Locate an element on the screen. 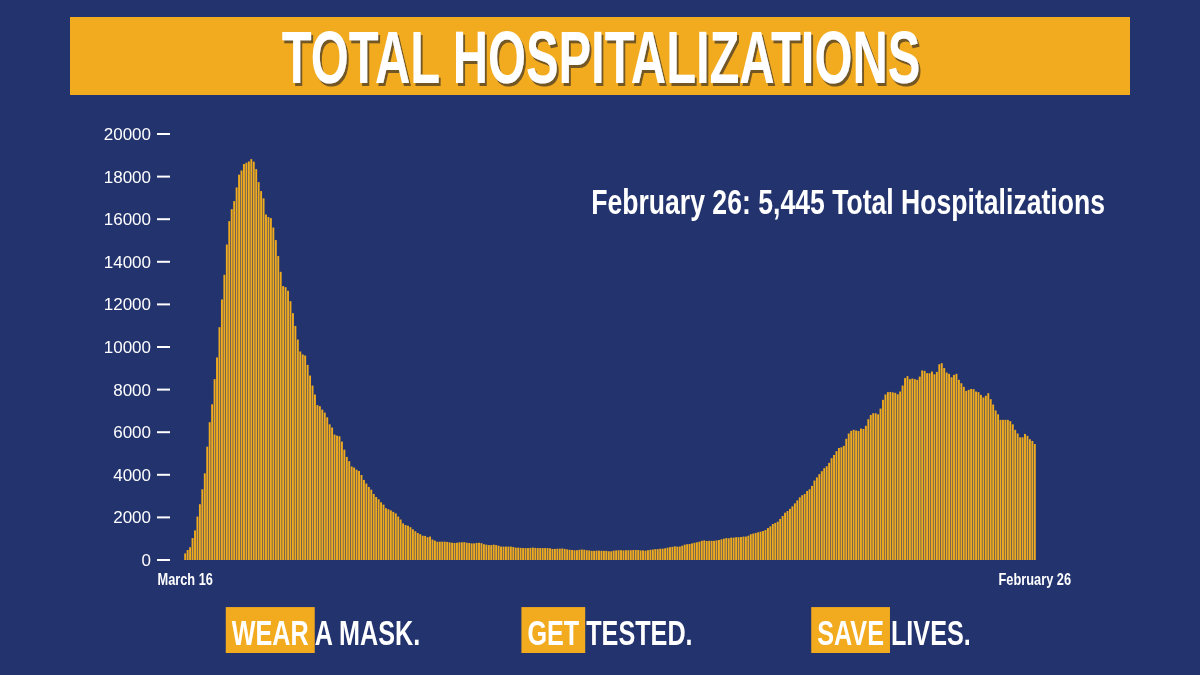  x-tick-label: February 26 is located at coordinates (1035, 579).